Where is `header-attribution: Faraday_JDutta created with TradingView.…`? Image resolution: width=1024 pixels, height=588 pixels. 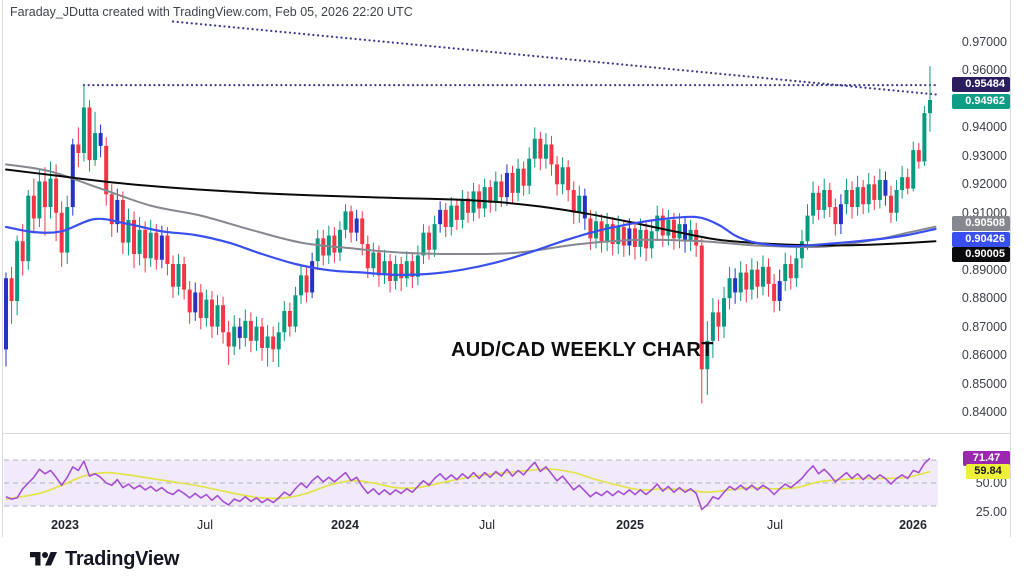
header-attribution: Faraday_JDutta created with TradingView.… is located at coordinates (211, 12).